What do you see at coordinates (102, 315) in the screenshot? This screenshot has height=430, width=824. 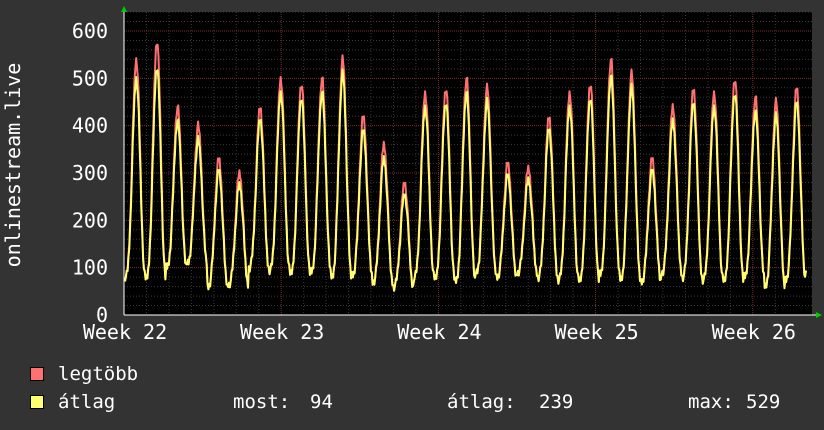 I see `y-tick-label: 0` at bounding box center [102, 315].